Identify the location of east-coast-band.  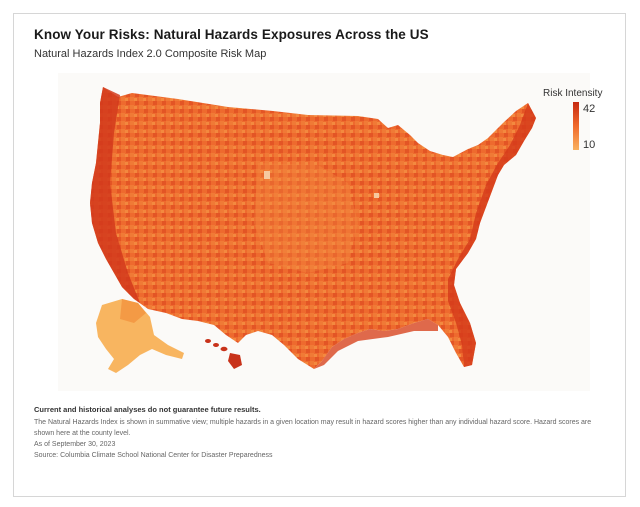
(492, 235).